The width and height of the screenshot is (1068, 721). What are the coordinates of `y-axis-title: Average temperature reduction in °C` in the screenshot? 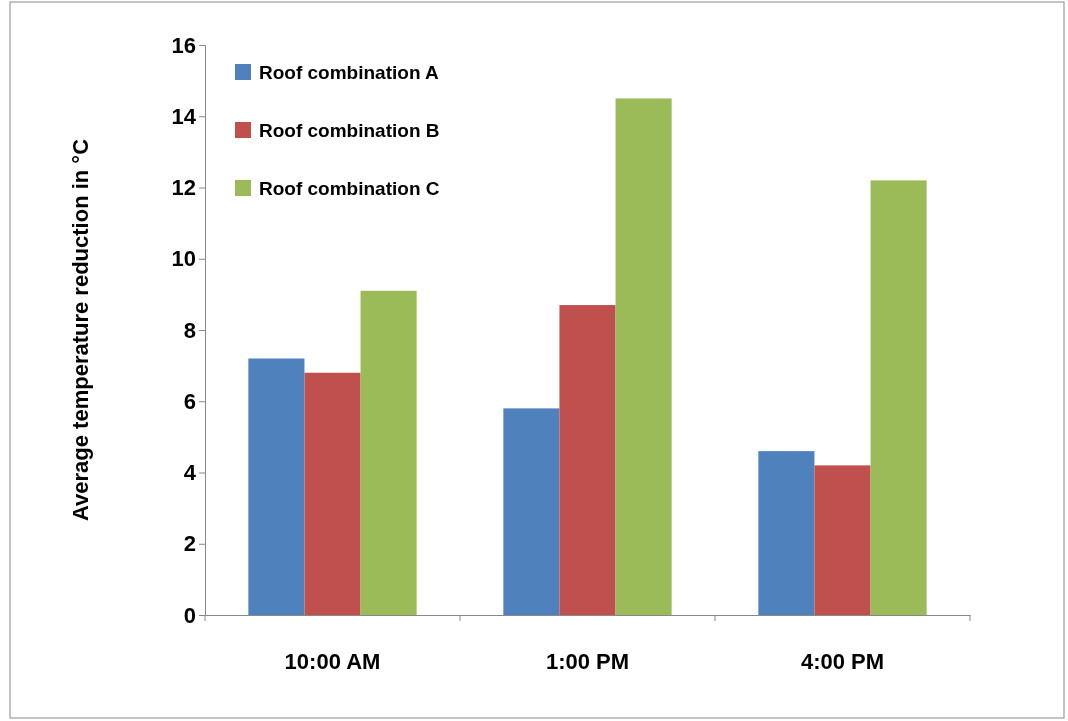 It's located at (80, 330).